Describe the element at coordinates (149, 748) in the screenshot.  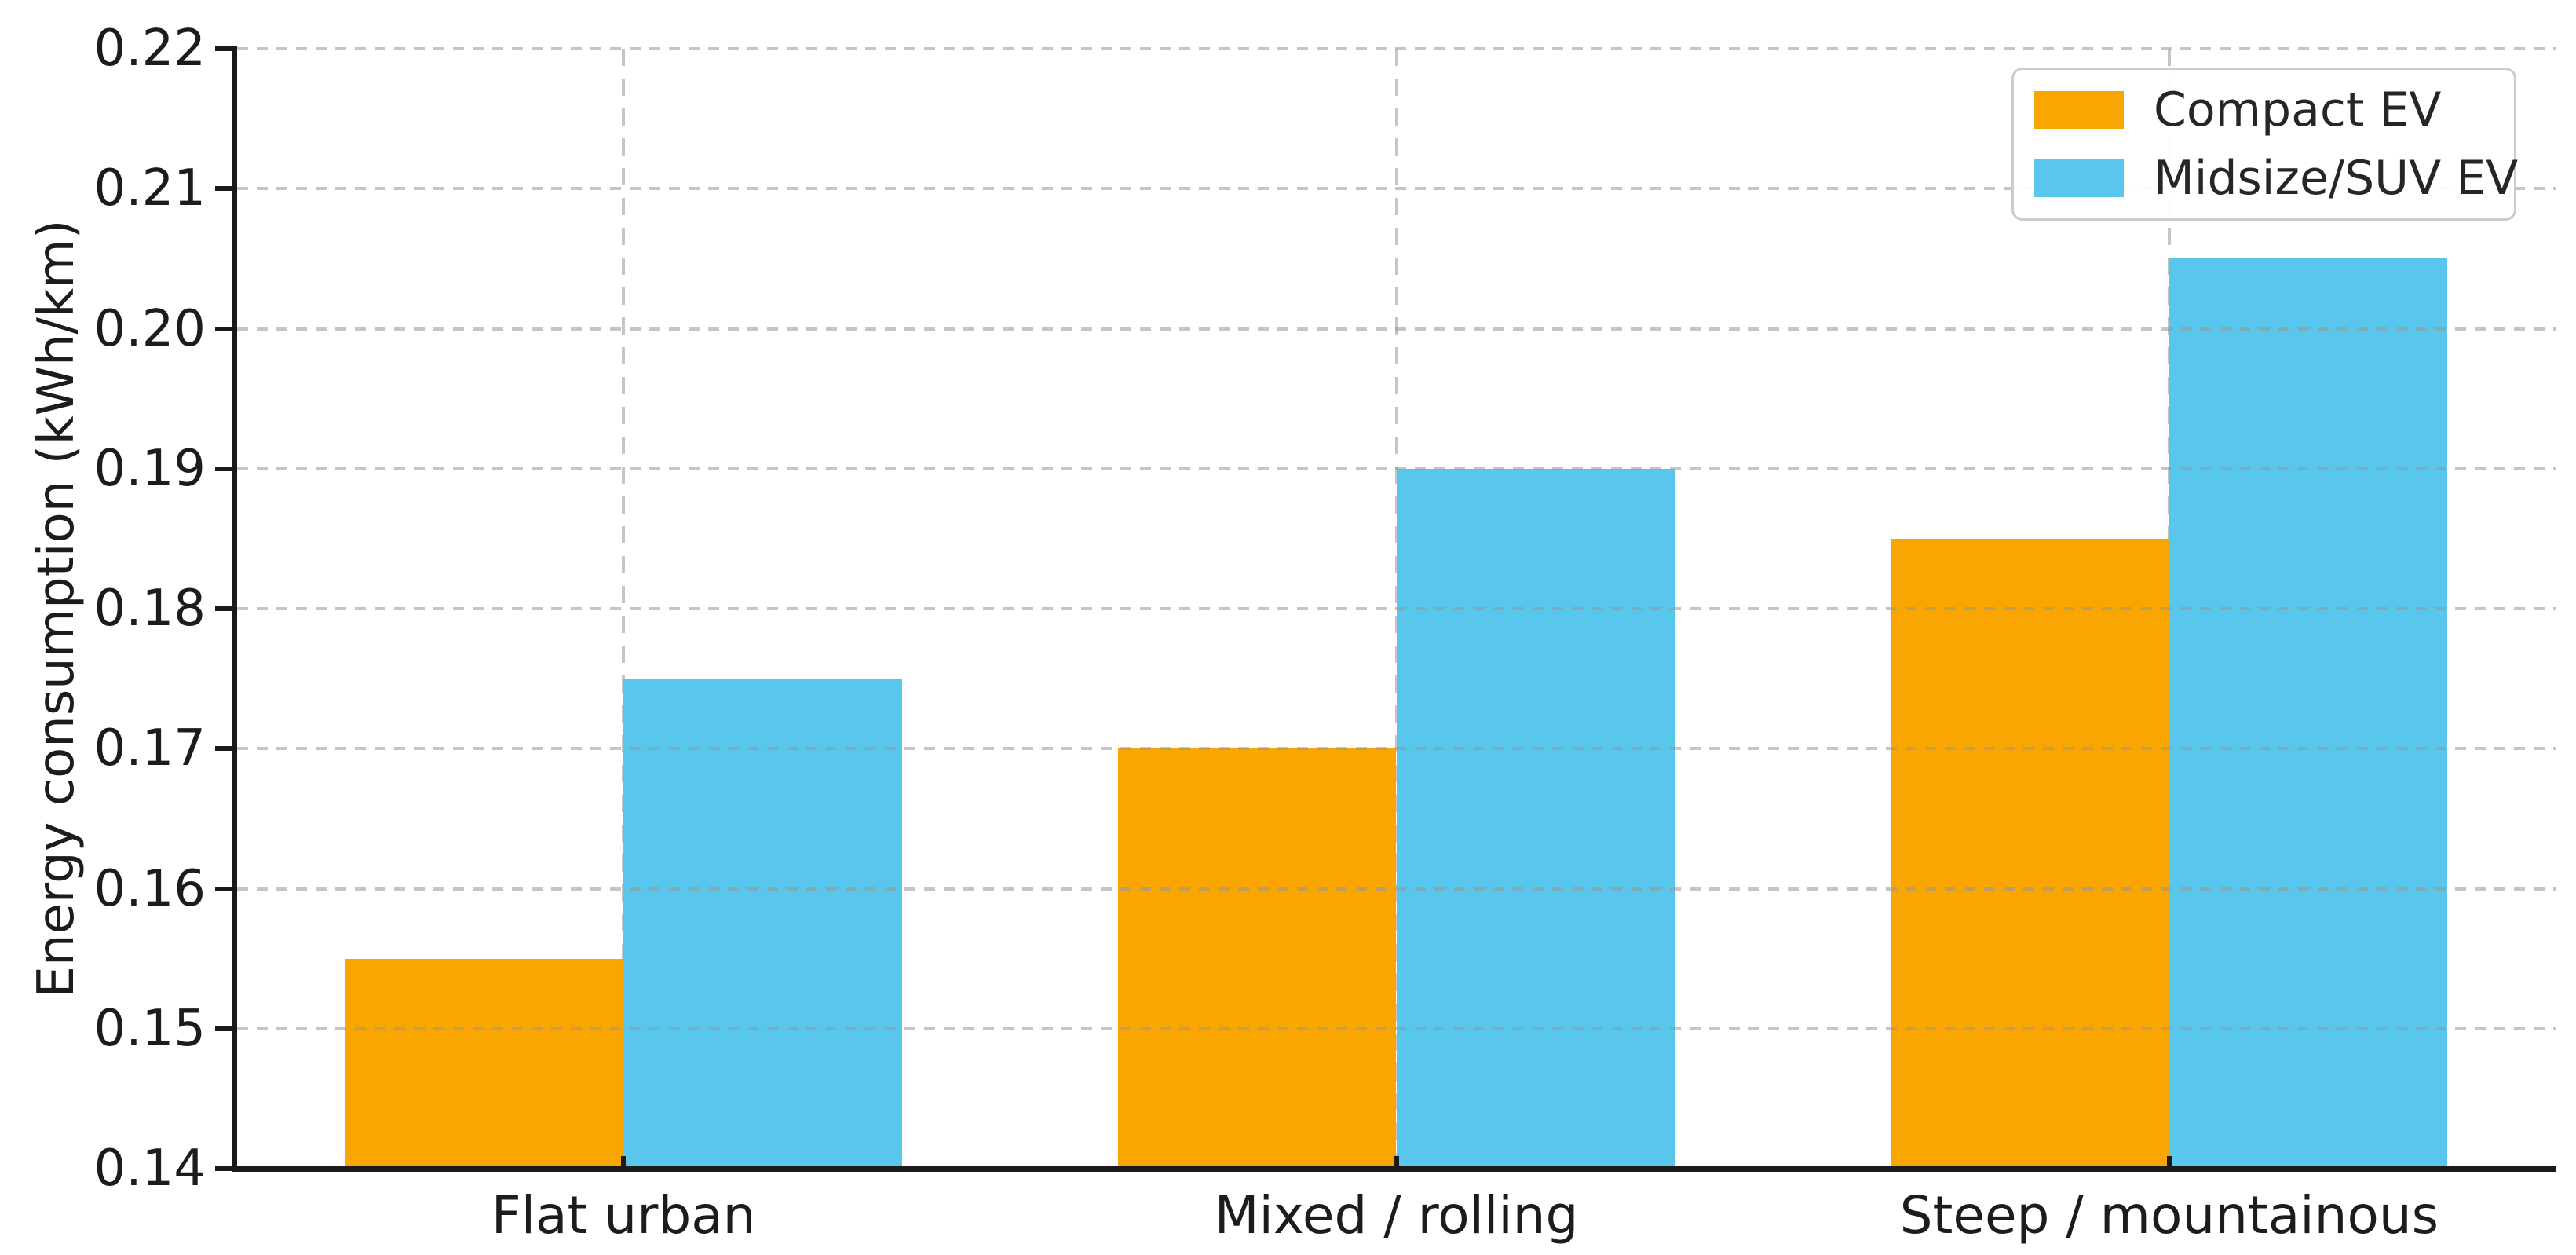
I see `y-tick-label: 0.17` at that location.